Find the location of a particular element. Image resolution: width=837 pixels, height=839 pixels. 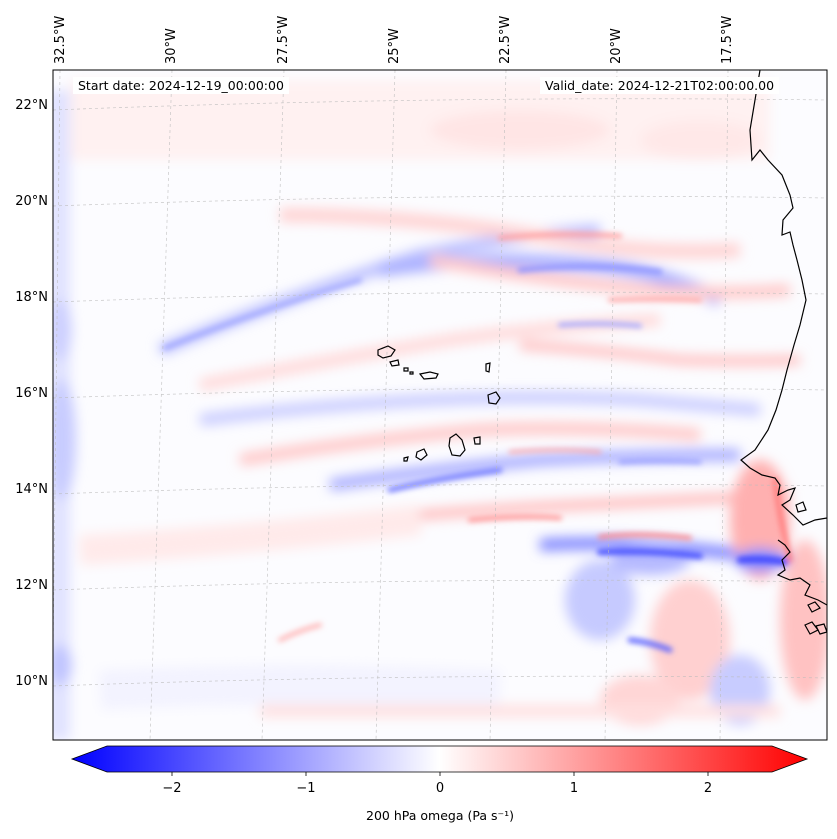

colorbar-gradient is located at coordinates (439, 759).